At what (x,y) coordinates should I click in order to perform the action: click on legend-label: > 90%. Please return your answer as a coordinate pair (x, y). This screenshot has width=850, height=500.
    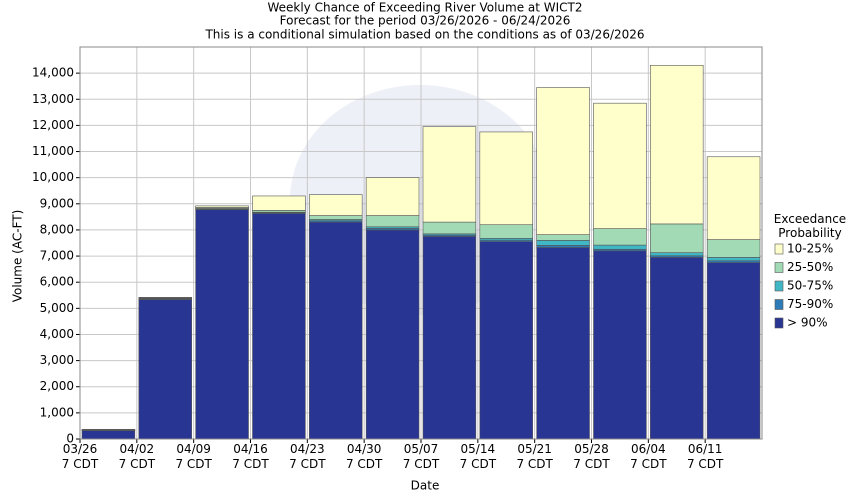
    Looking at the image, I should click on (807, 323).